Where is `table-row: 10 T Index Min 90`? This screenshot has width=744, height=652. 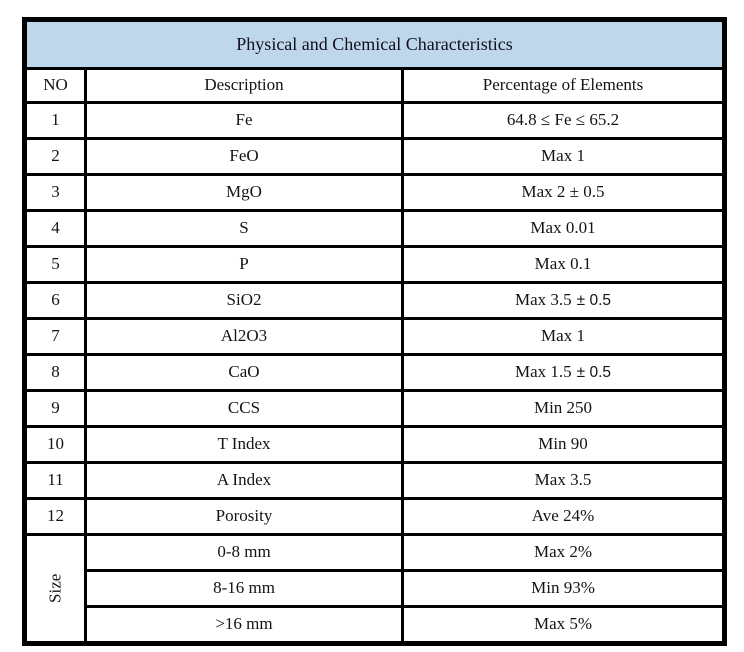
table-row: 10 T Index Min 90 is located at coordinates (375, 444).